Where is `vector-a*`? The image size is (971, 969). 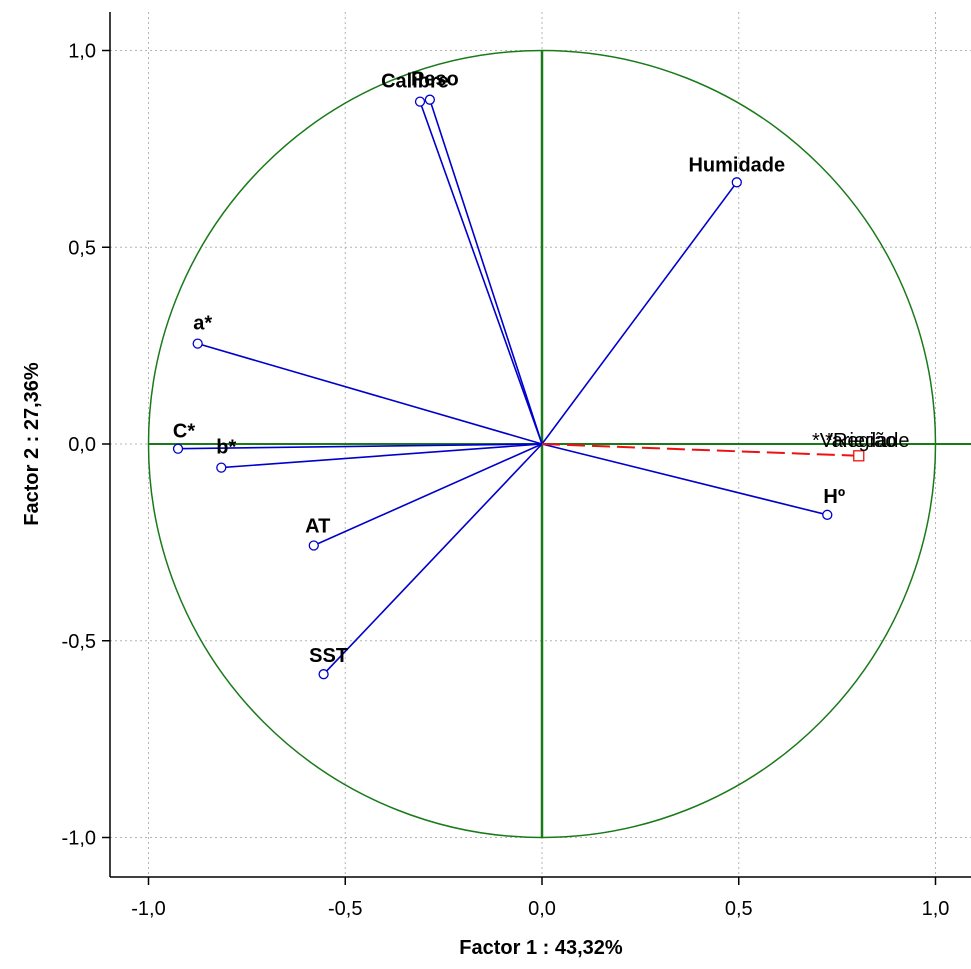 vector-a* is located at coordinates (370, 393).